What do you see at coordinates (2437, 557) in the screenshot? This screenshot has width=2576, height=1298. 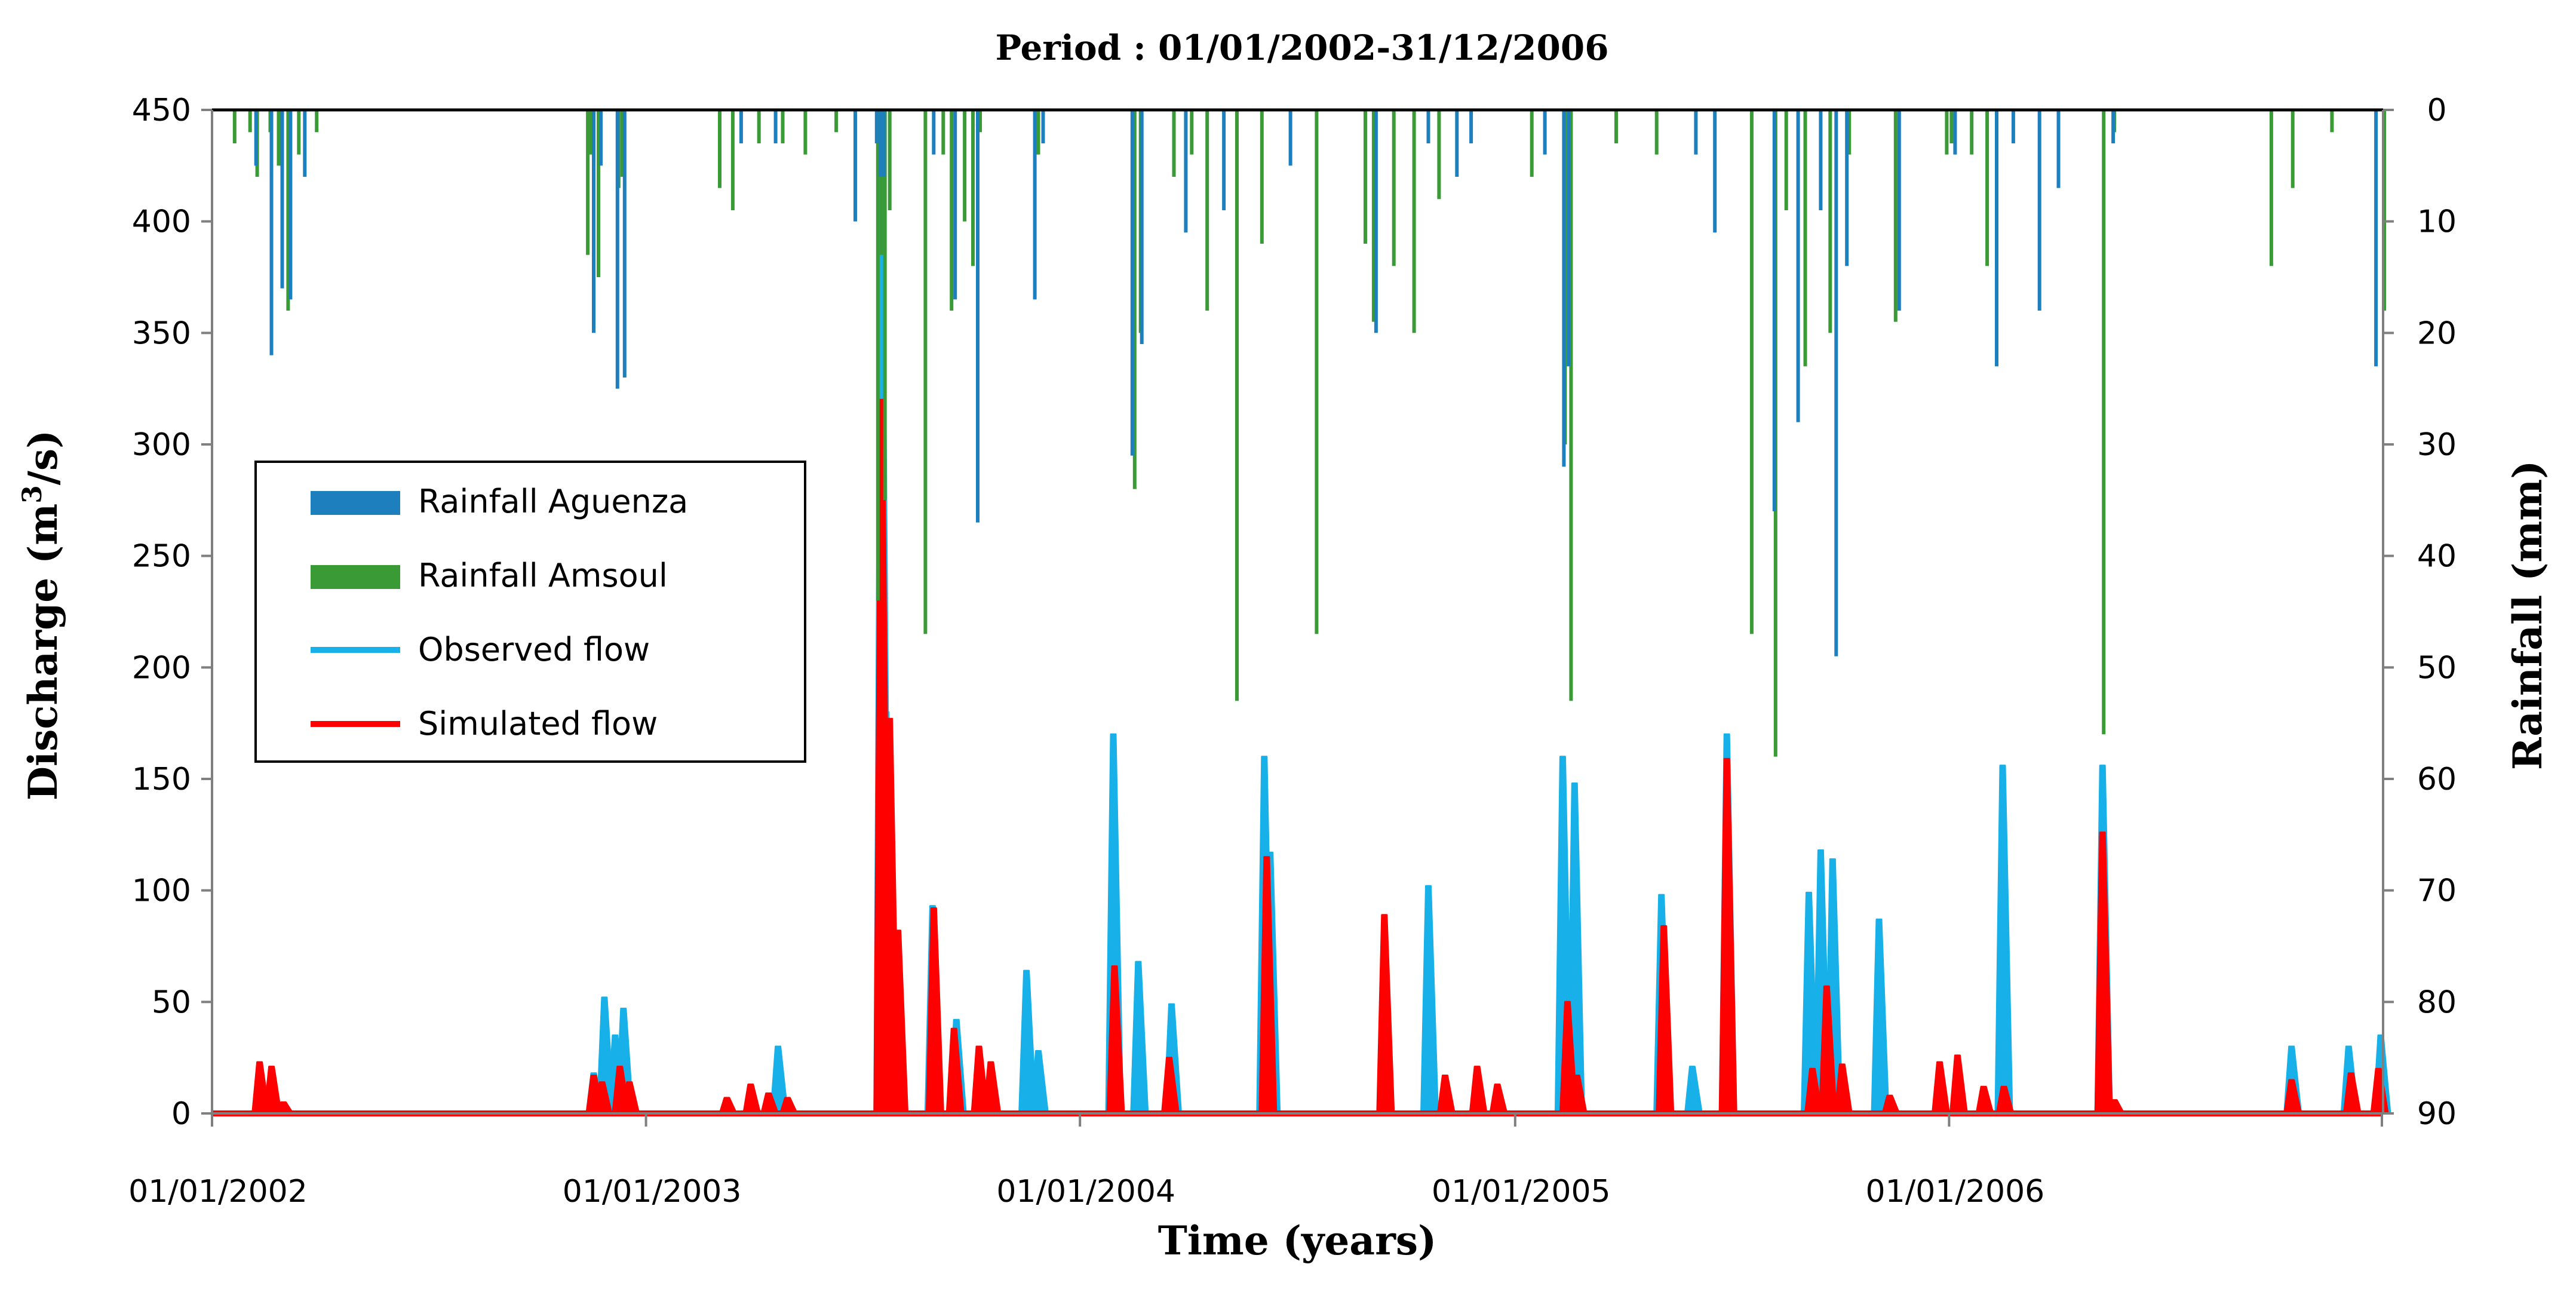 I see `y-right-tick-label: 40` at bounding box center [2437, 557].